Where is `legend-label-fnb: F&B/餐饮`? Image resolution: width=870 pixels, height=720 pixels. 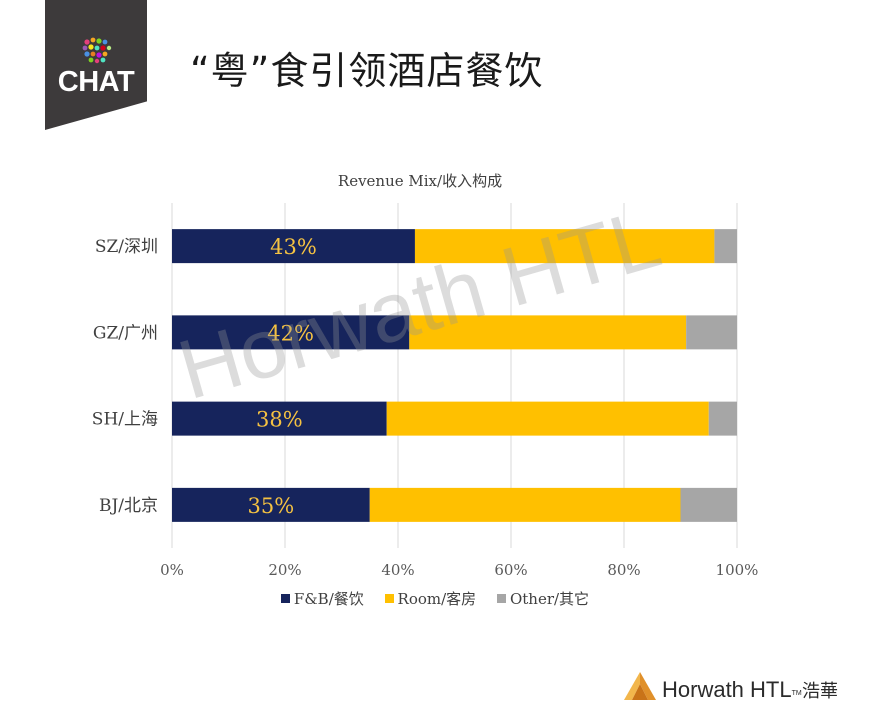 legend-label-fnb: F&B/餐饮 is located at coordinates (328, 599).